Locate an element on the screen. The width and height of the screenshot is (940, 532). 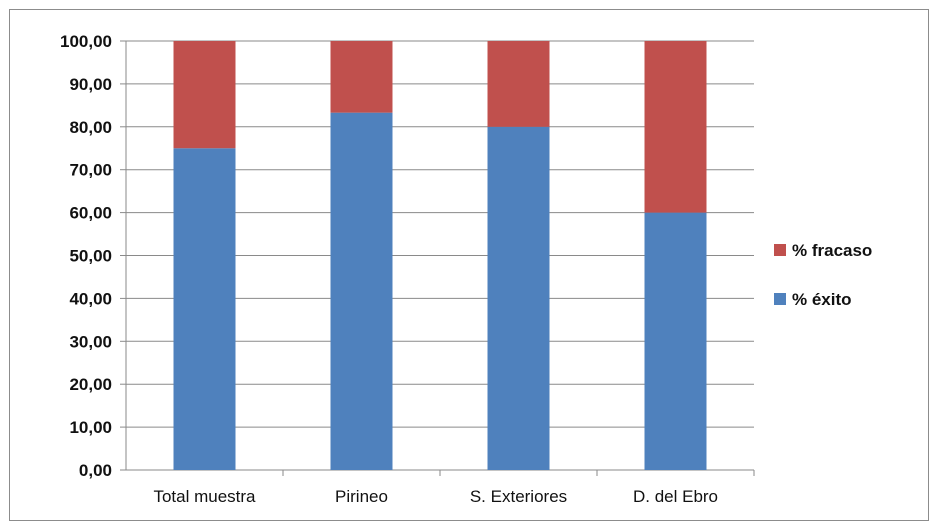
y-tick-label: 40,00 is located at coordinates (90, 298).